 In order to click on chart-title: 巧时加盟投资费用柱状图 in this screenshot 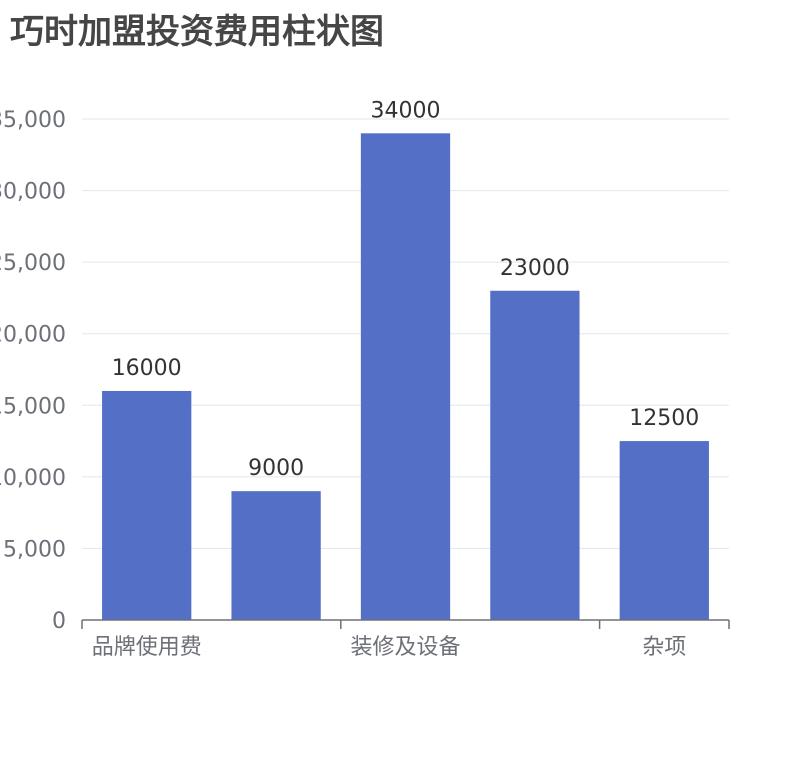, I will do `click(197, 32)`.